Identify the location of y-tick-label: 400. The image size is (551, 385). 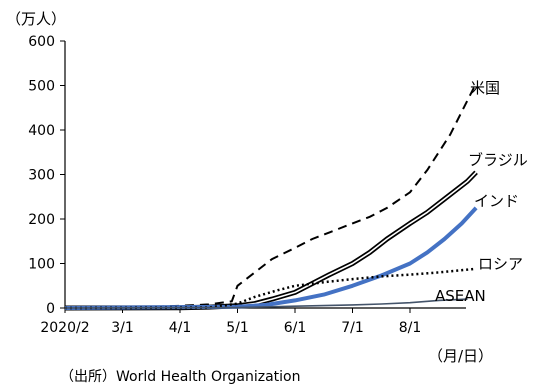
(41, 131).